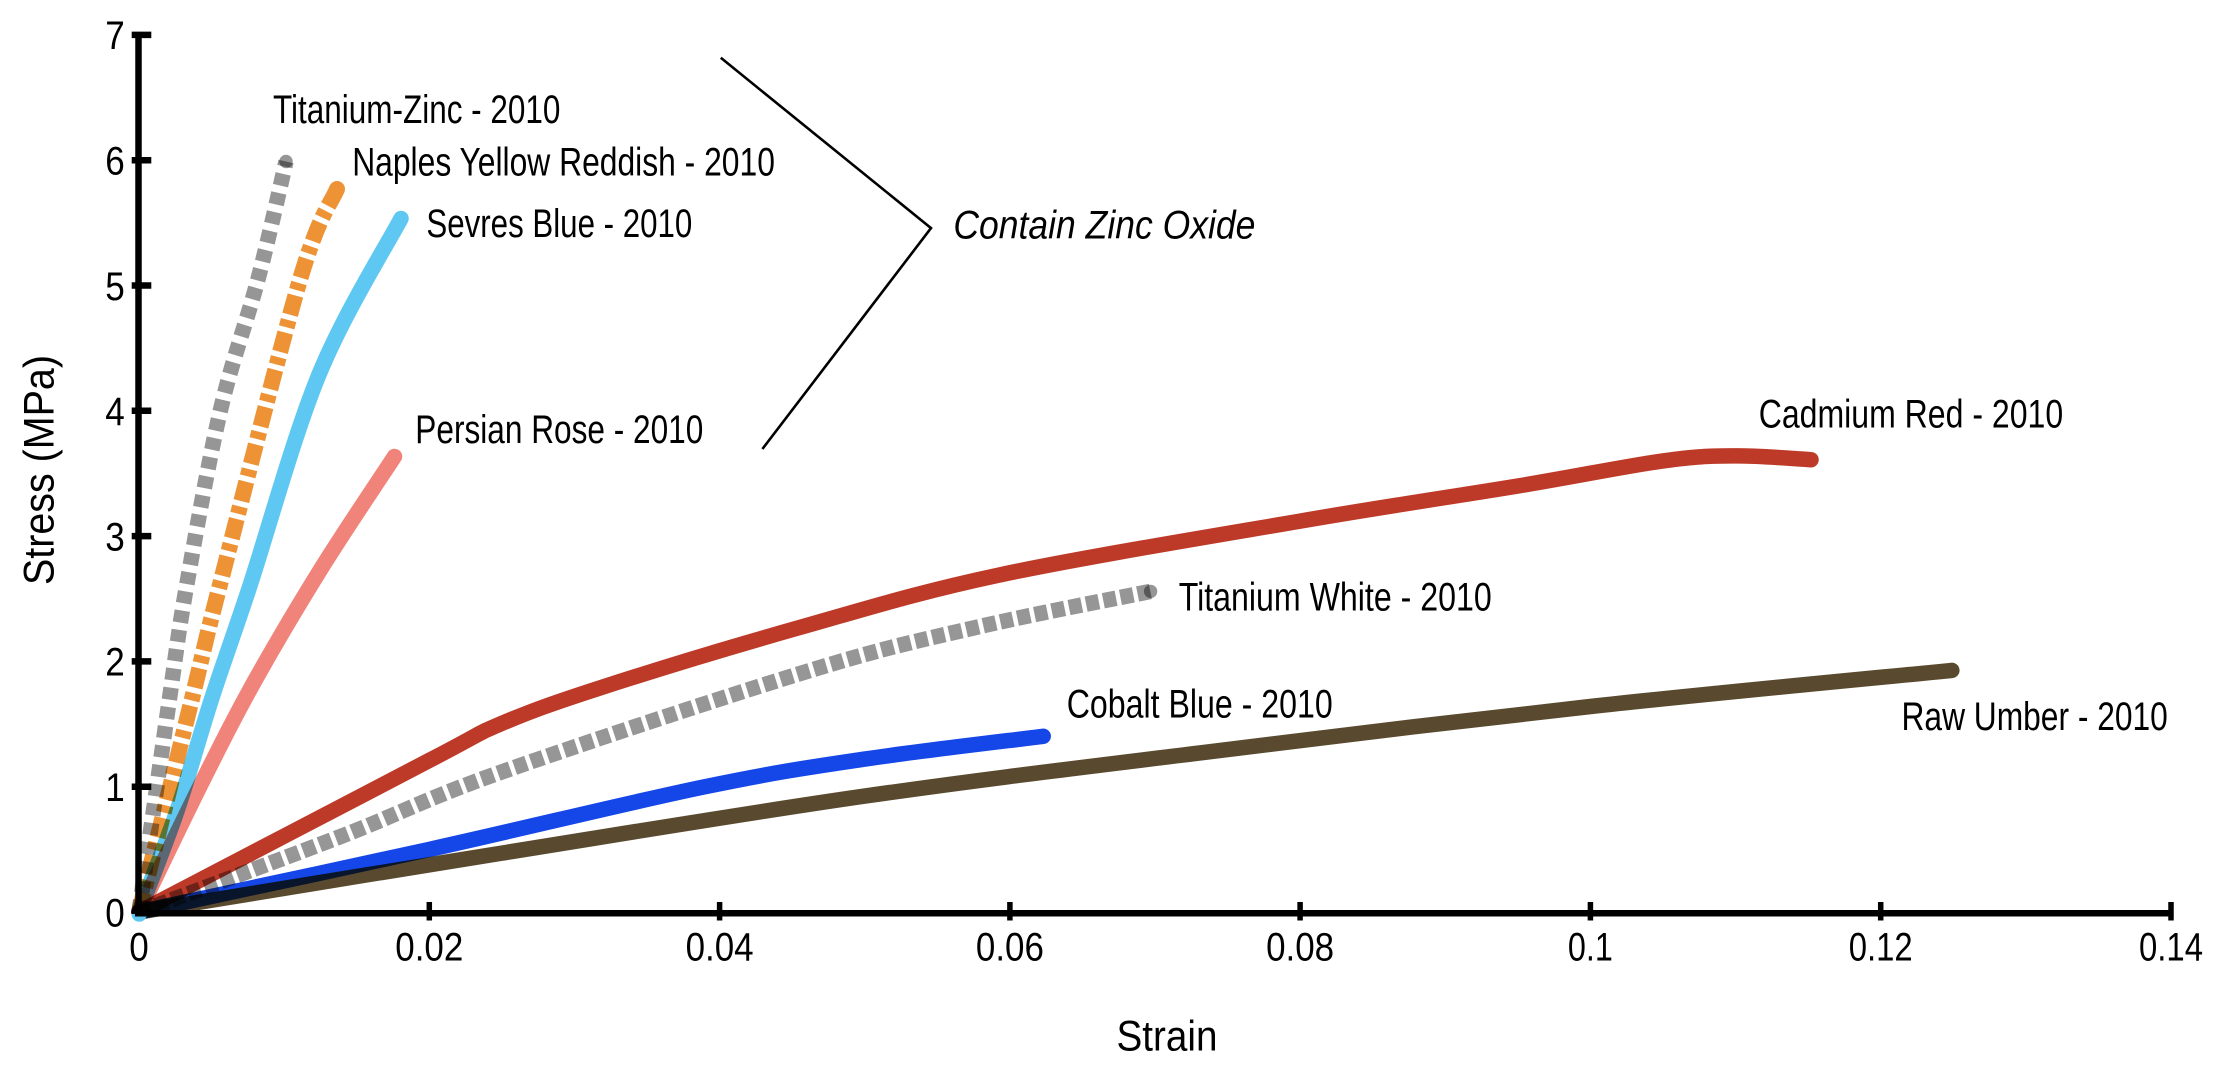  Describe the element at coordinates (720, 948) in the screenshot. I see `svg-text: 0.04` at that location.